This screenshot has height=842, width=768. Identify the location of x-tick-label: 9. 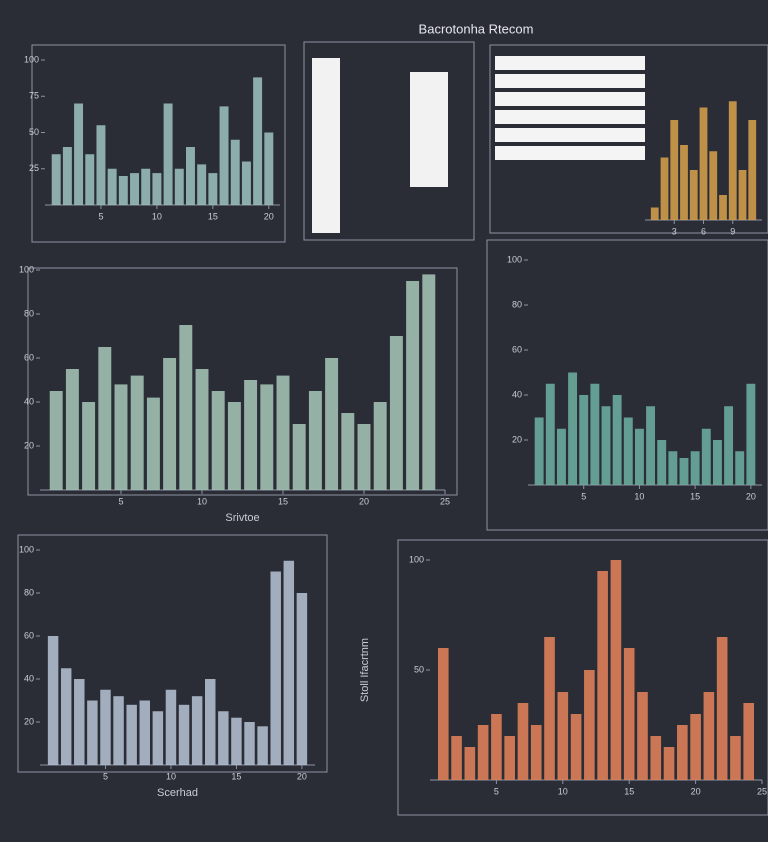
(732, 231).